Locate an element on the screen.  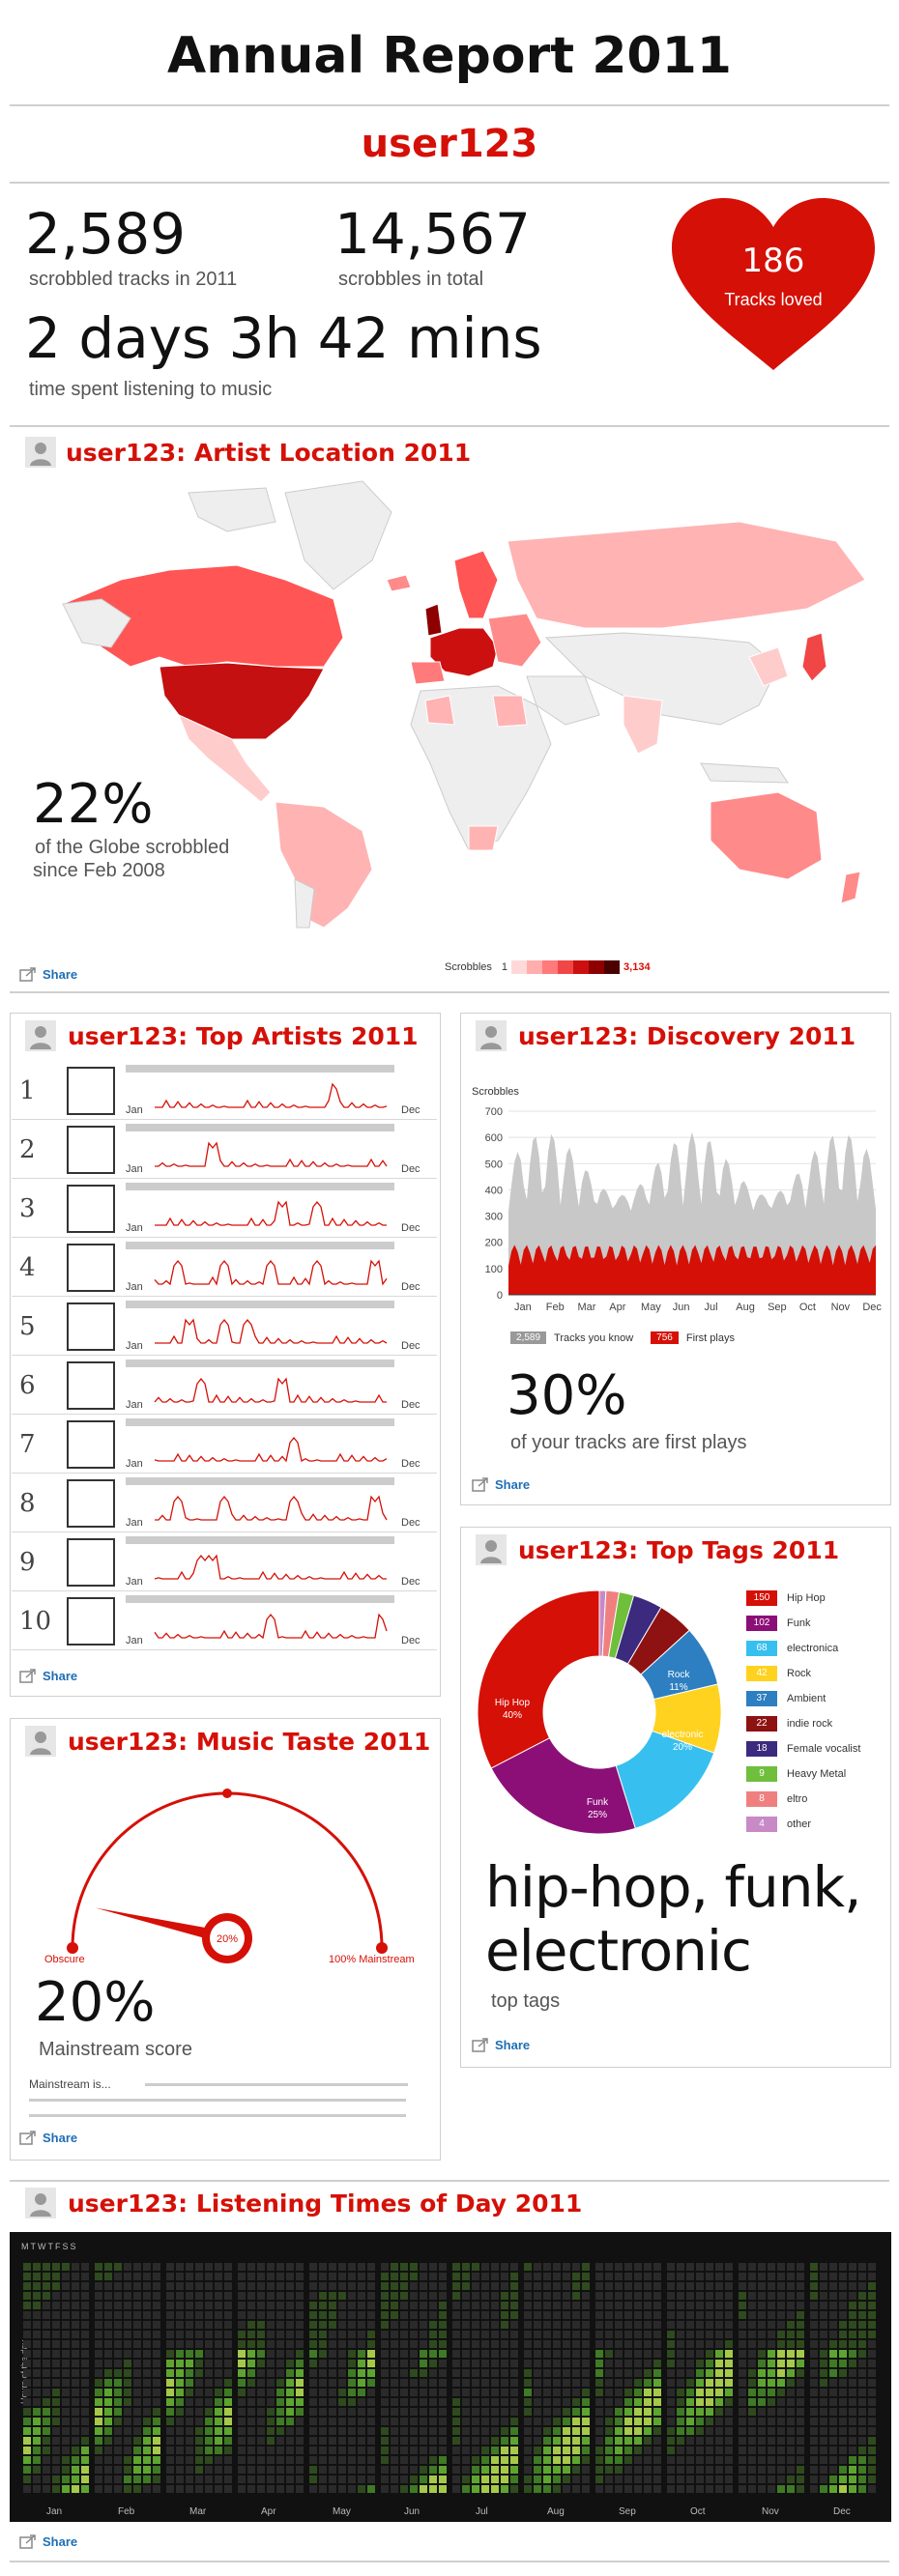
legend-swatch is located at coordinates (535, 967).